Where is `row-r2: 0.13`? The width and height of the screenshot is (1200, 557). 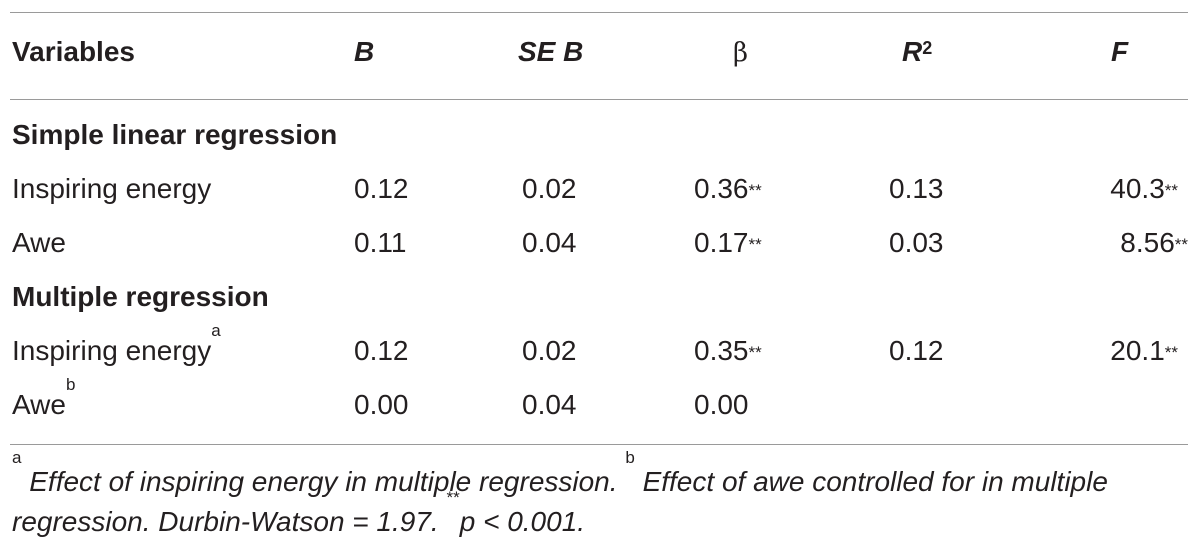 row-r2: 0.13 is located at coordinates (916, 188).